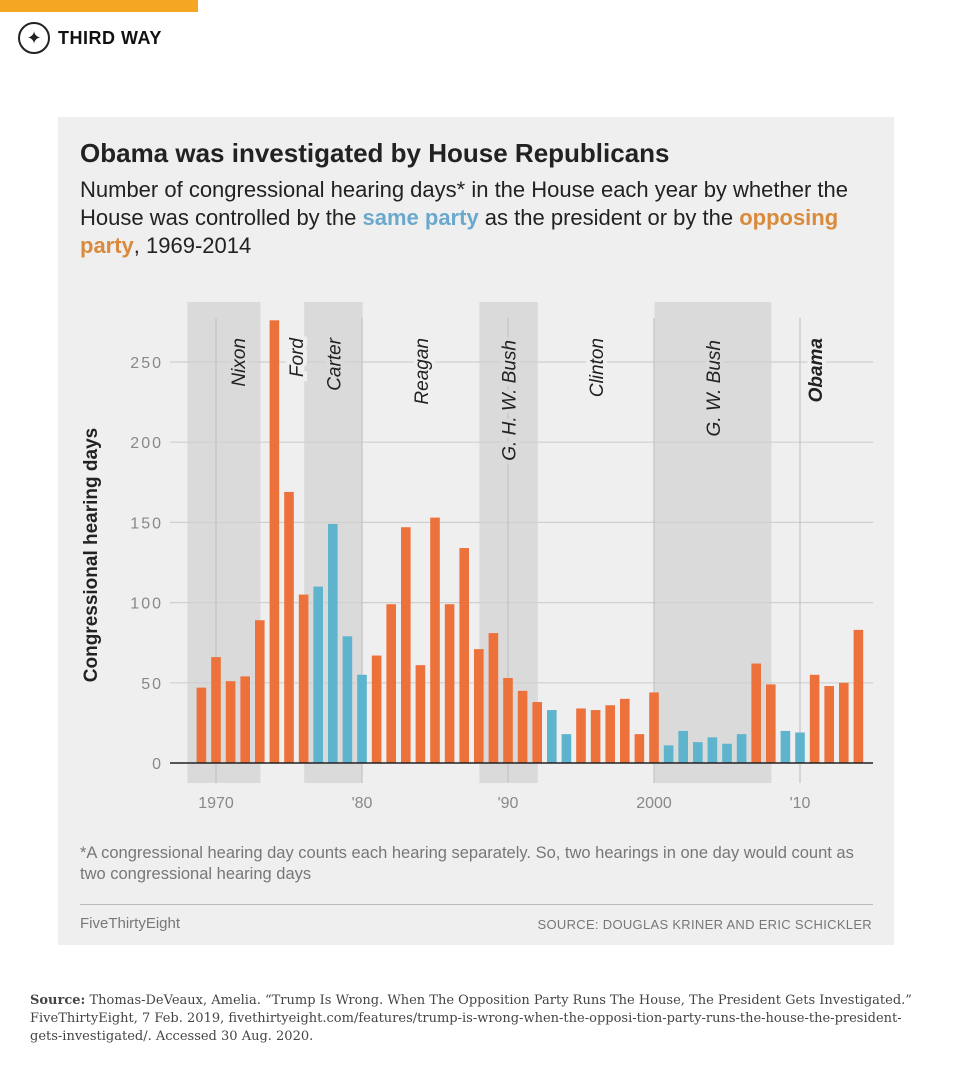  I want to click on president-label: G. W. Bush, so click(714, 388).